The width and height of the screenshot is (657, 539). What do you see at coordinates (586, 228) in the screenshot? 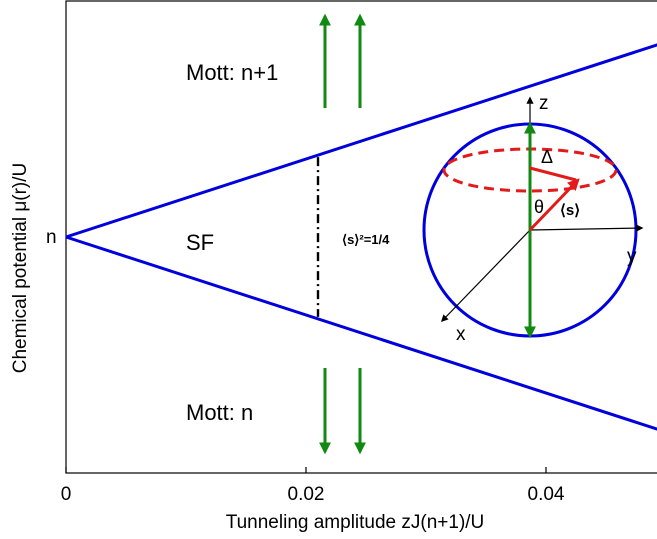
I see `y-axis` at bounding box center [586, 228].